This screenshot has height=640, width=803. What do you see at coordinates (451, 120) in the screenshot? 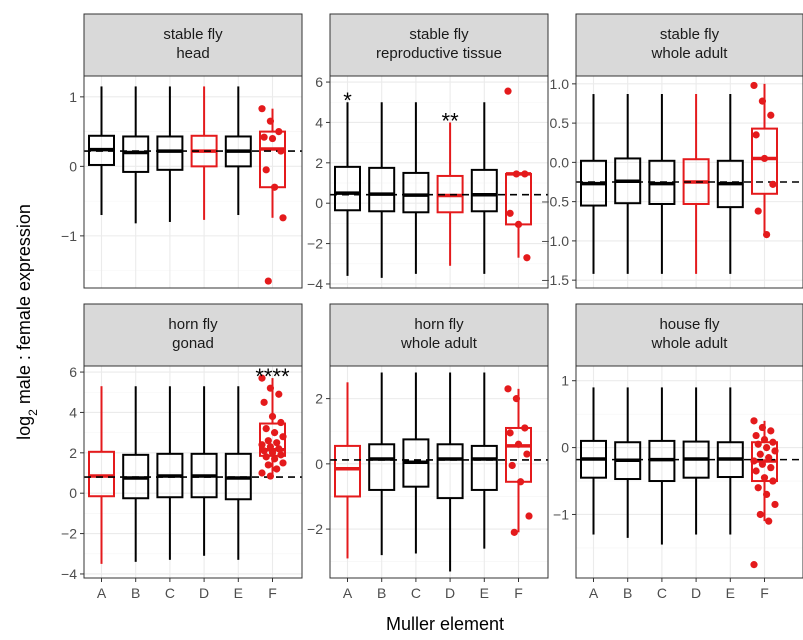
I see `significance-label: **` at bounding box center [451, 120].